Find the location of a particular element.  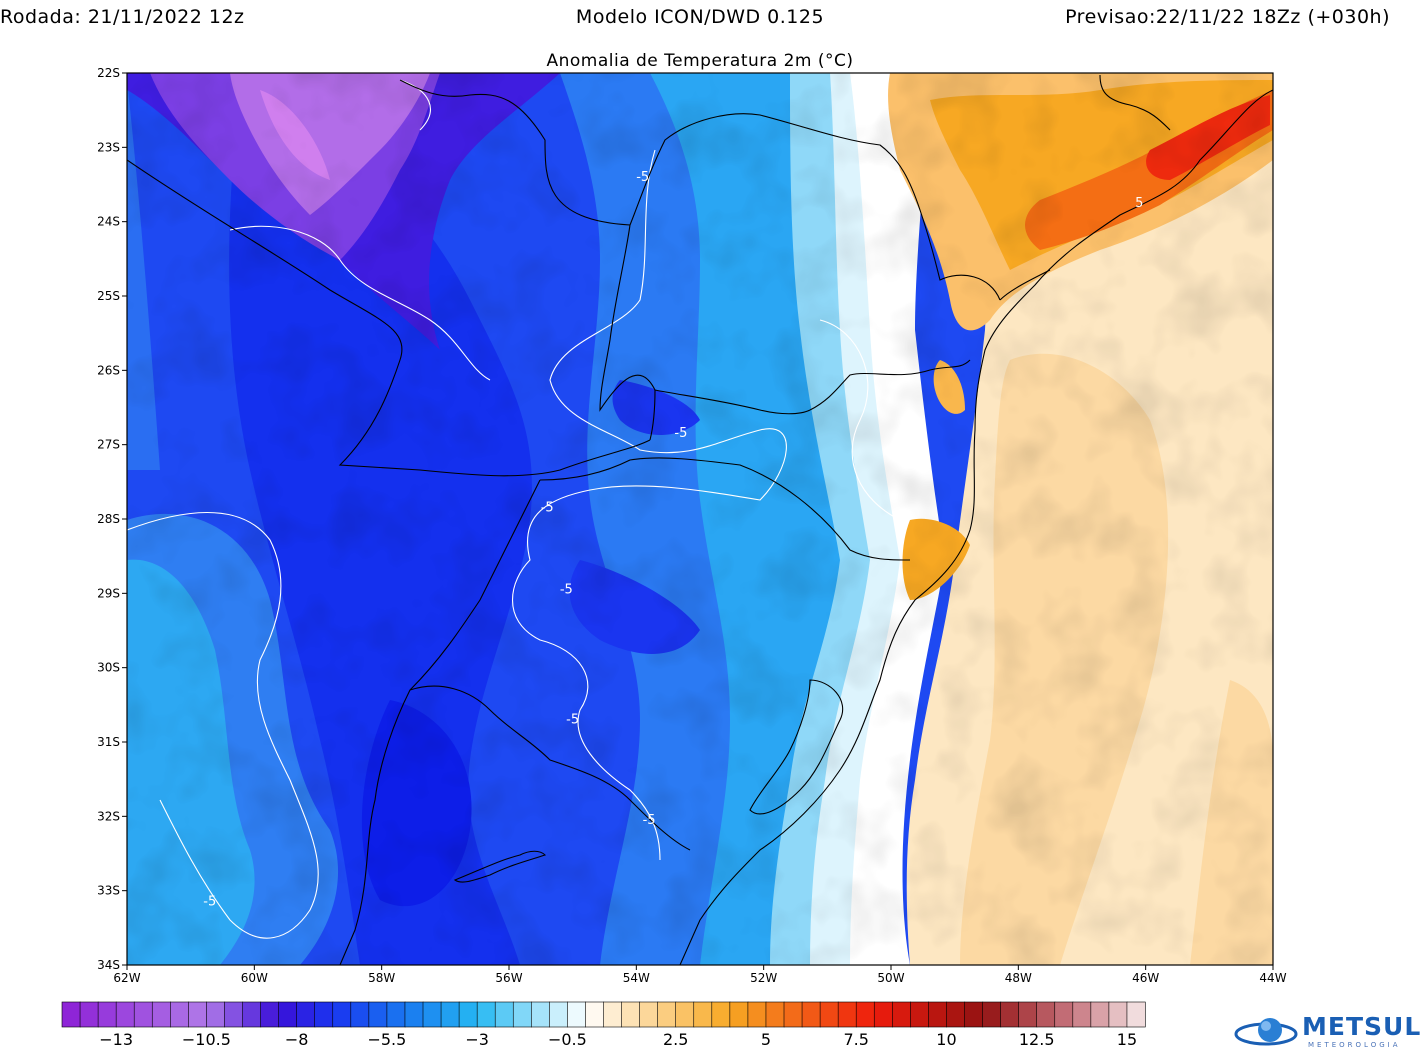

map-title: Anomalia de Temperatura 2m (°C) is located at coordinates (700, 61).